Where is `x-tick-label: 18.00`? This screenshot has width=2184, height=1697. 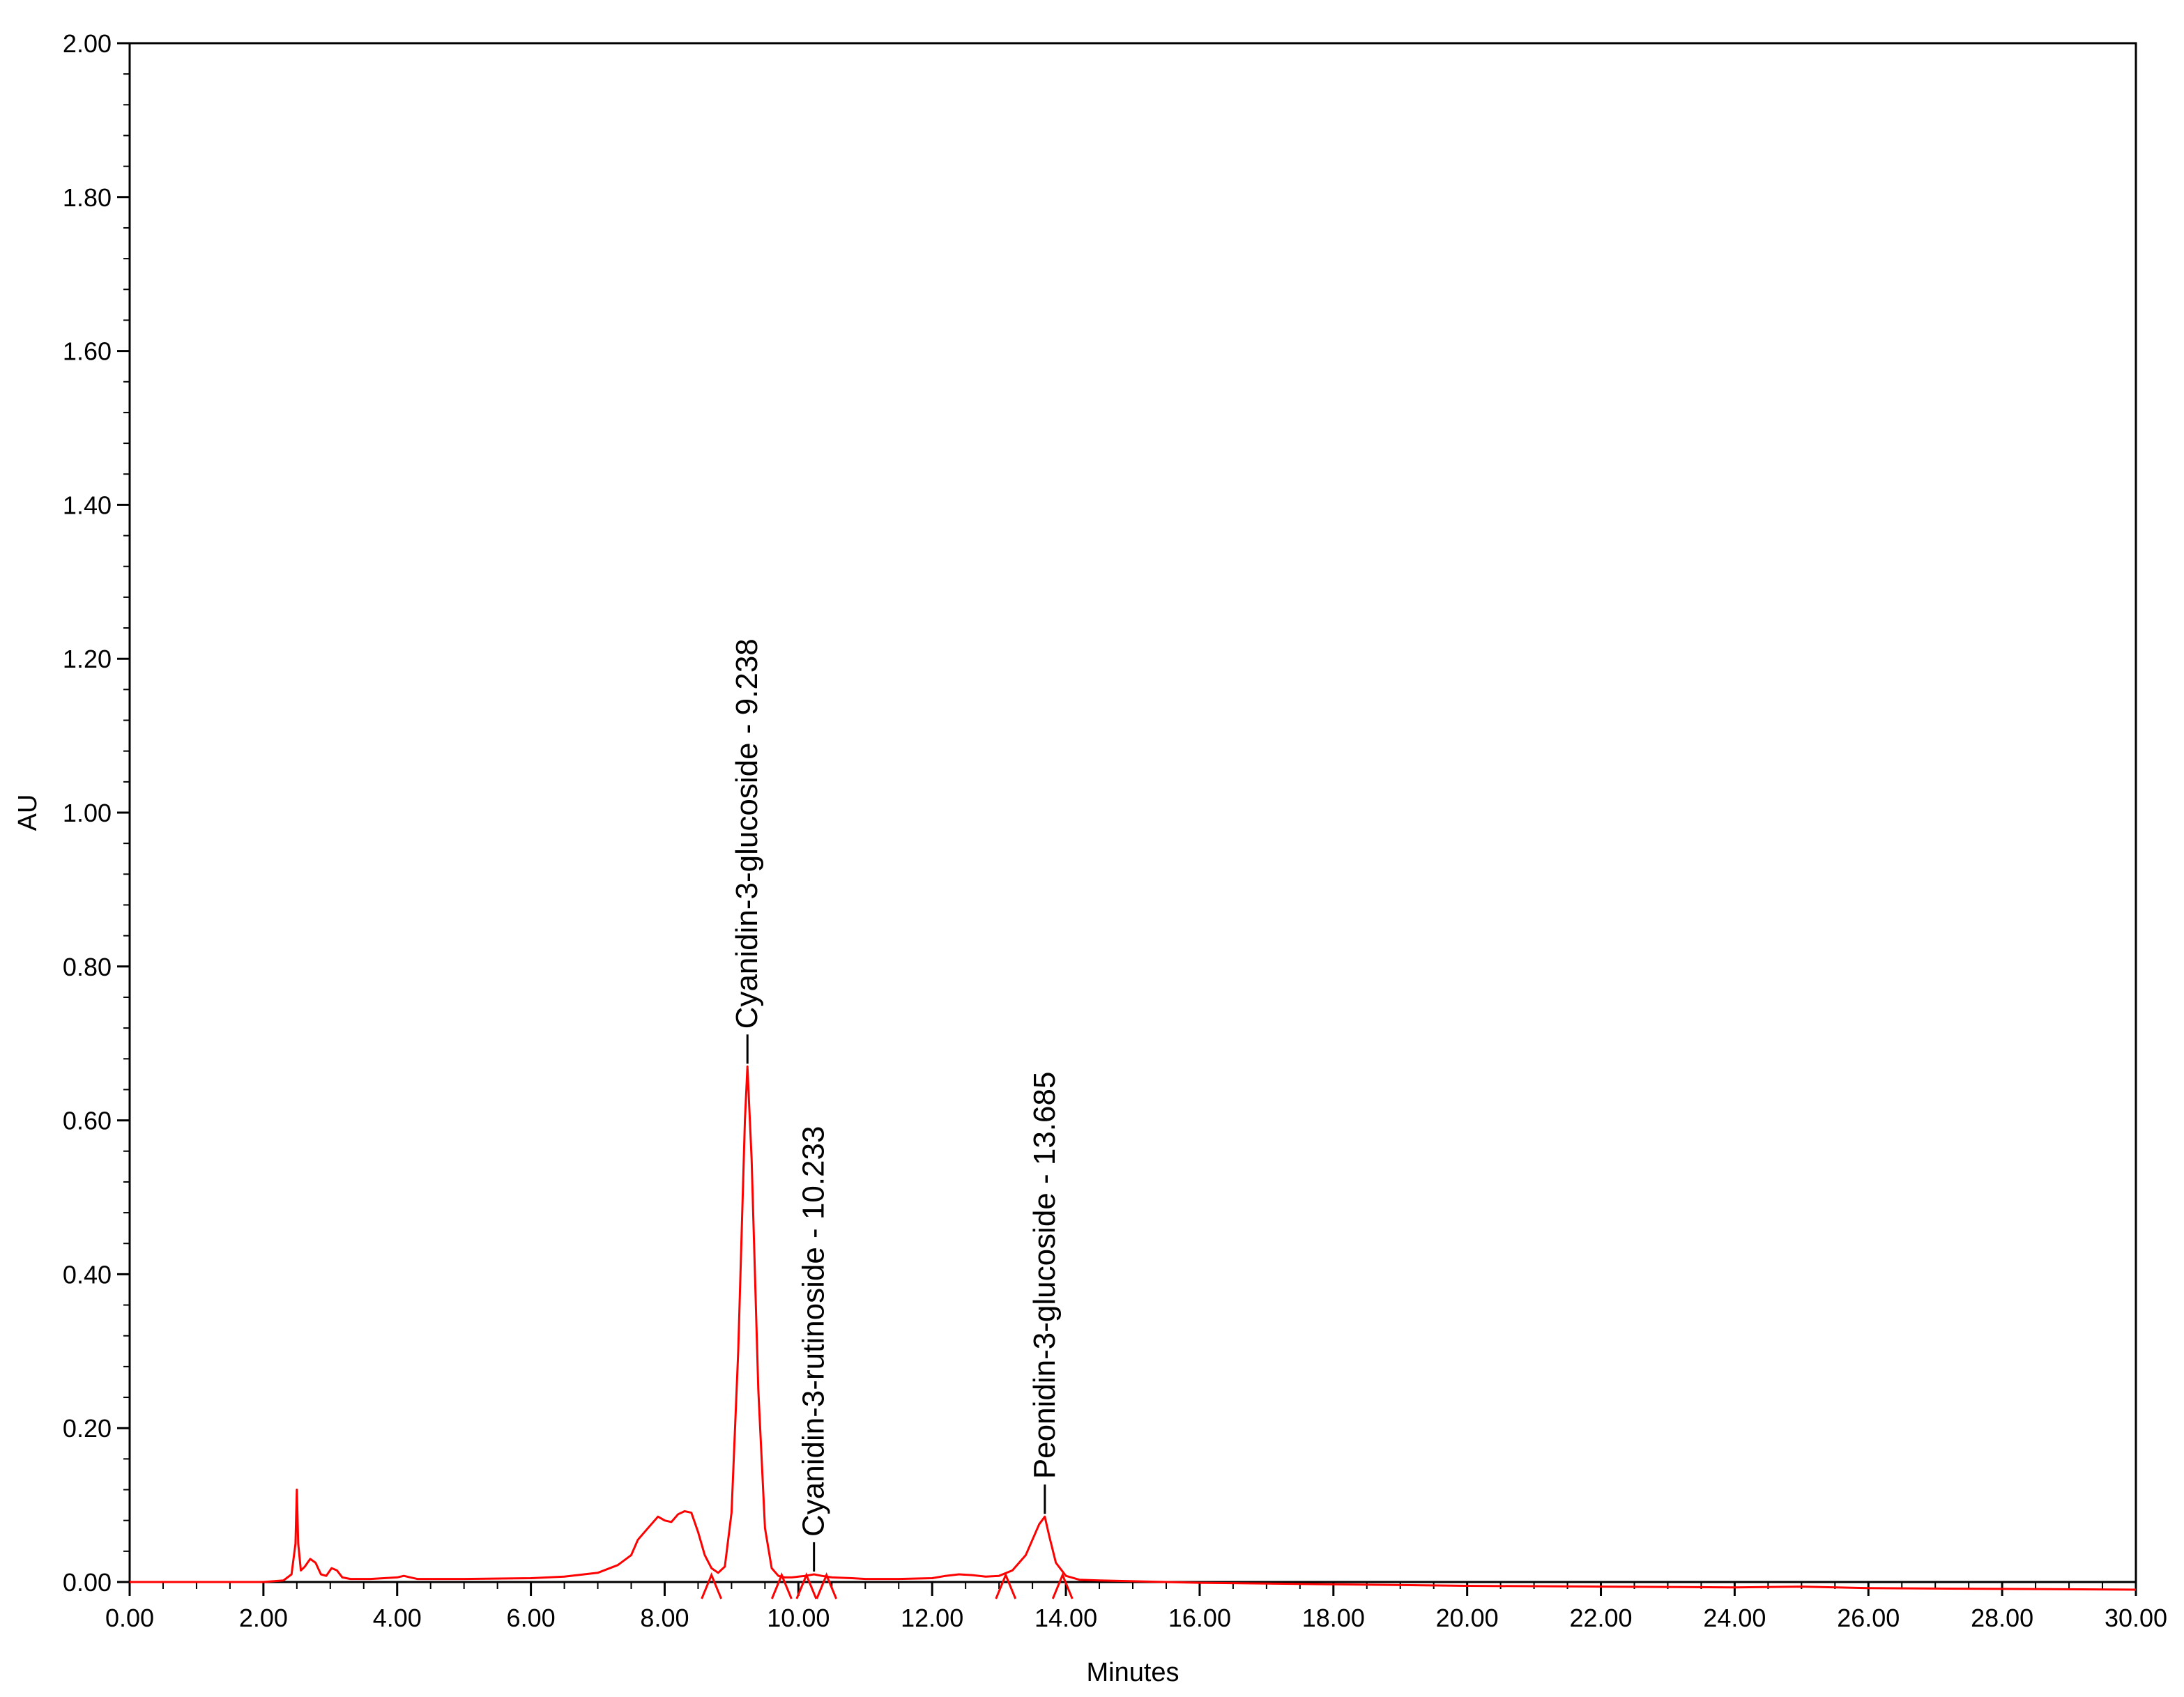 x-tick-label: 18.00 is located at coordinates (1333, 1618).